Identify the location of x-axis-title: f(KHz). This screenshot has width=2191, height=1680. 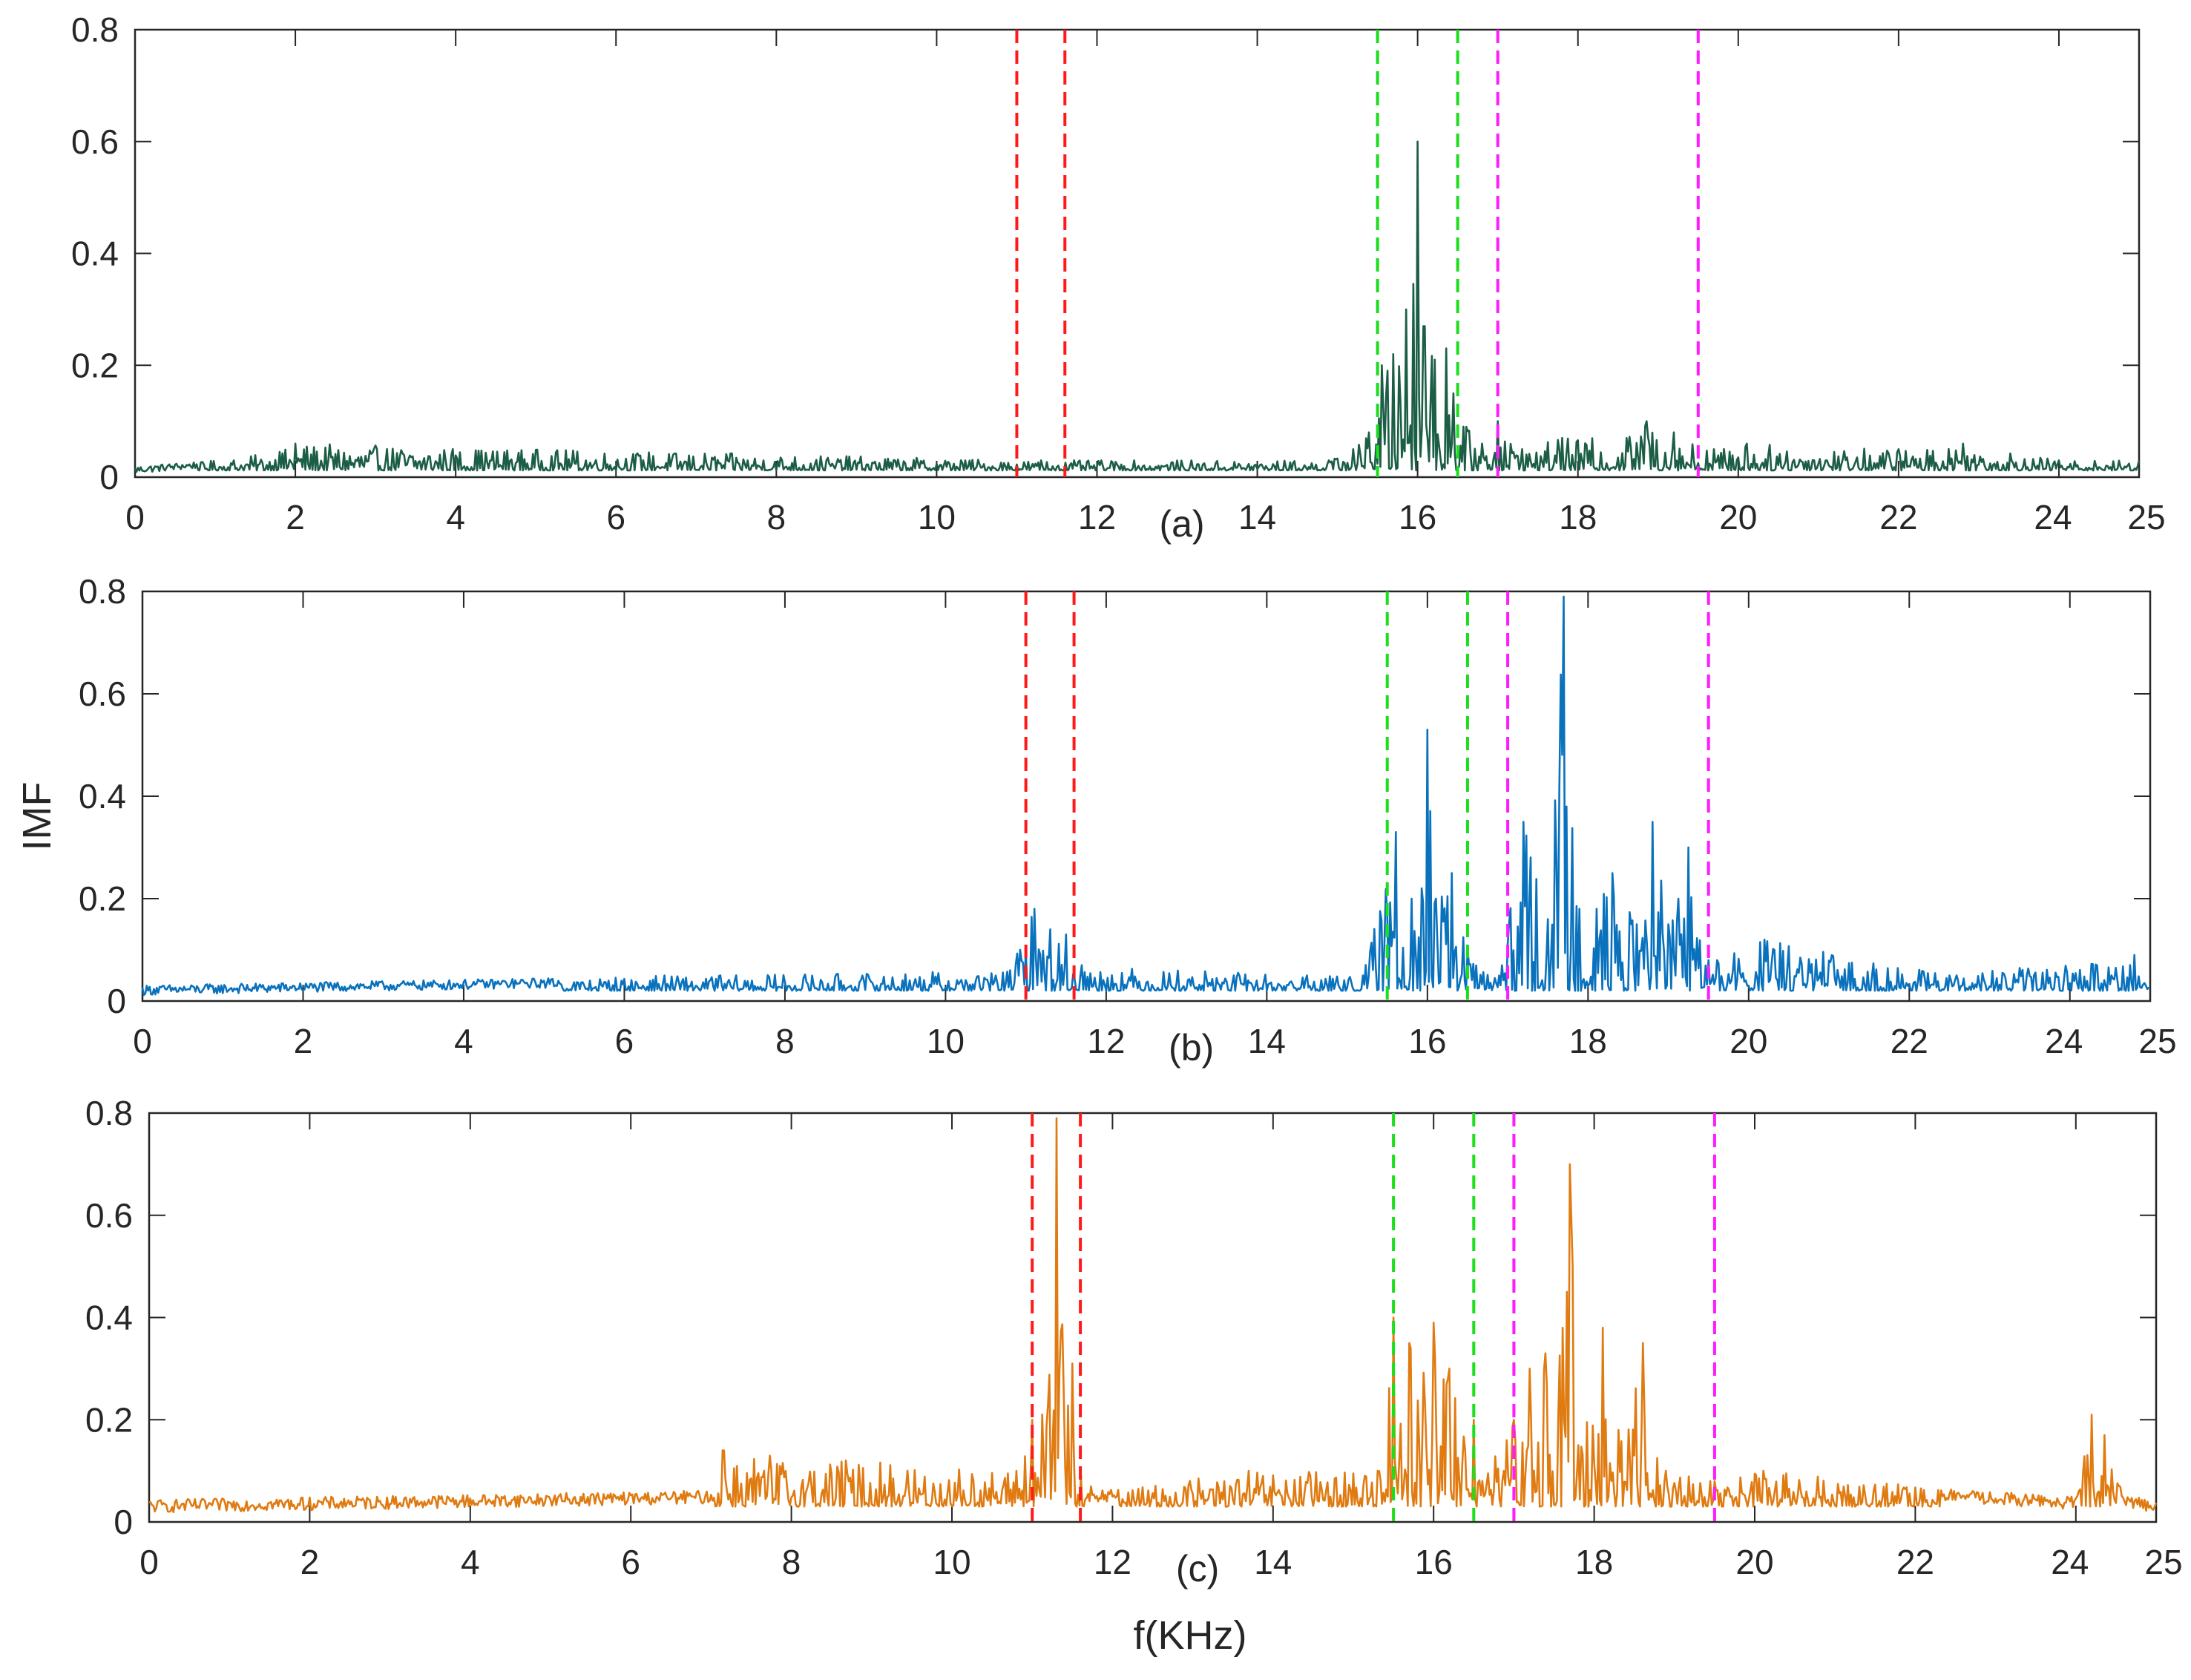
(1190, 1636).